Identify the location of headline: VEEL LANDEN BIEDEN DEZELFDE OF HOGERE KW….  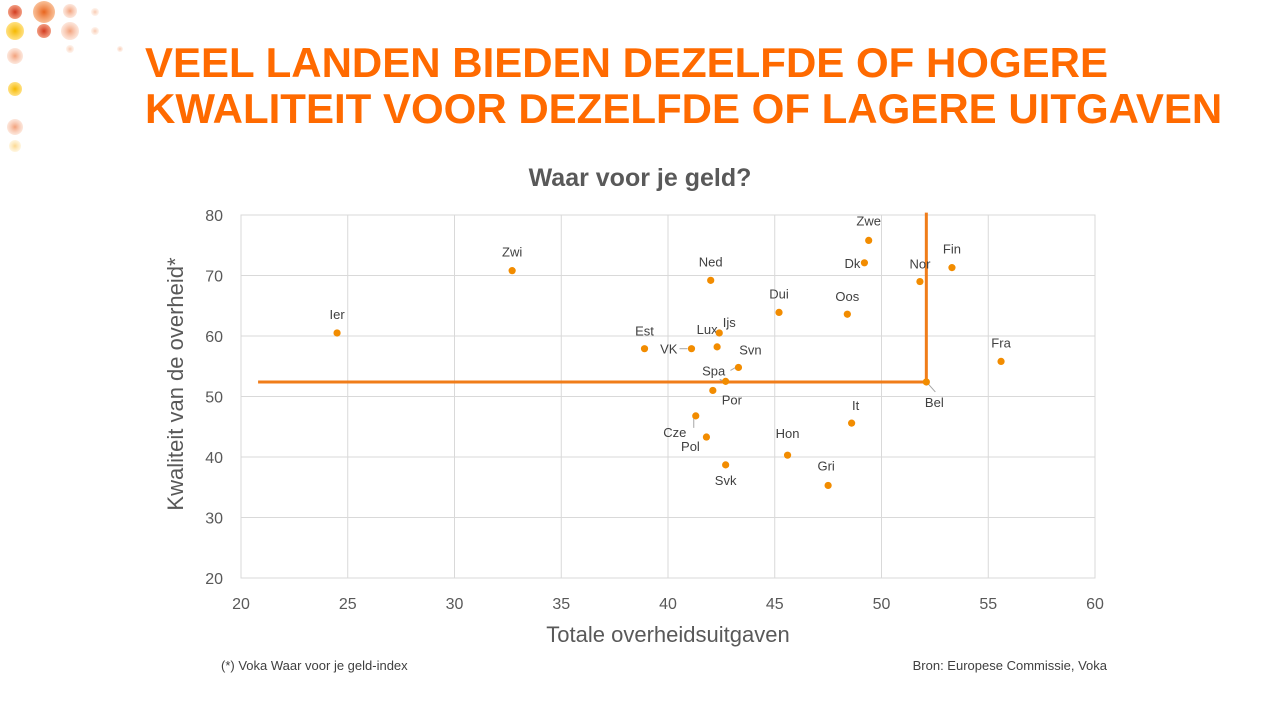
(705, 86).